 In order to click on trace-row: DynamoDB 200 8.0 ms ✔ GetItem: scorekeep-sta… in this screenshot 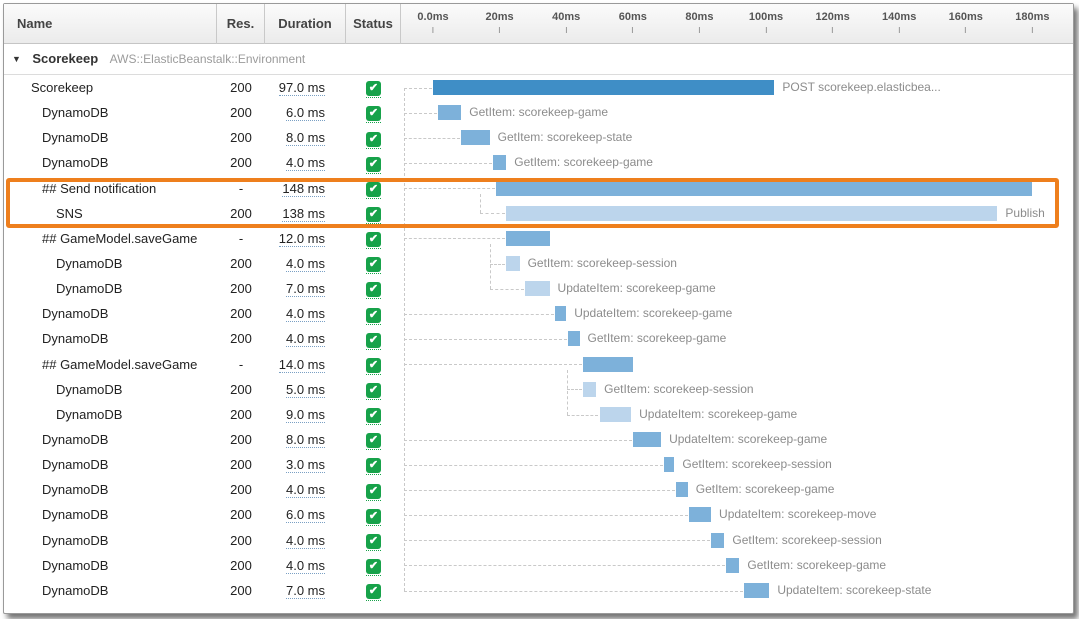, I will do `click(538, 137)`.